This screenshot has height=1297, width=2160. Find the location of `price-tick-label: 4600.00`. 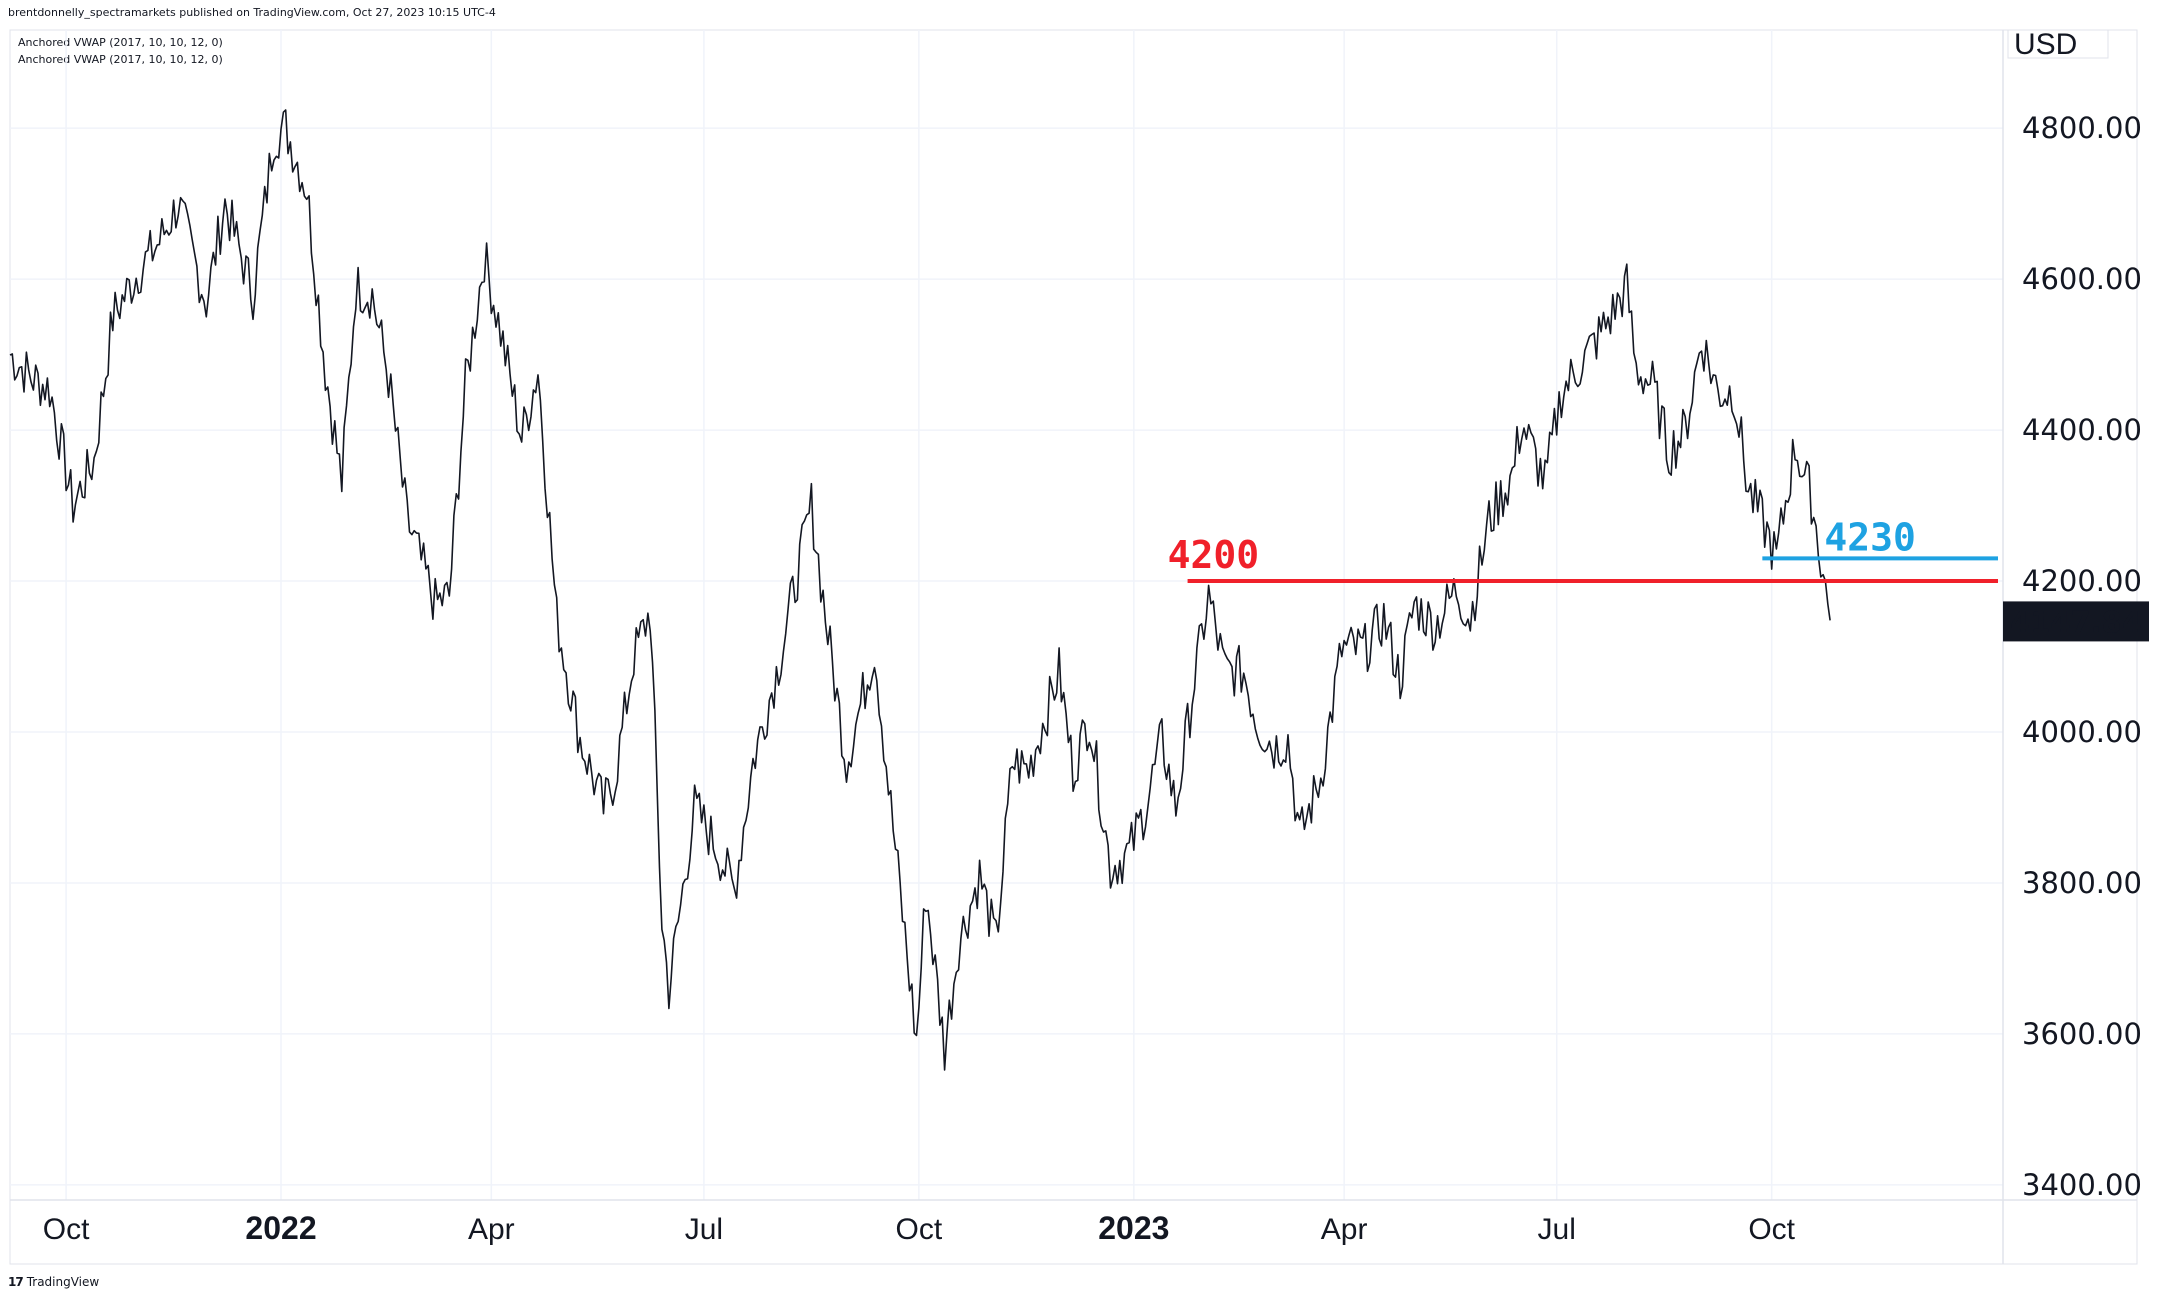

price-tick-label: 4600.00 is located at coordinates (2082, 279).